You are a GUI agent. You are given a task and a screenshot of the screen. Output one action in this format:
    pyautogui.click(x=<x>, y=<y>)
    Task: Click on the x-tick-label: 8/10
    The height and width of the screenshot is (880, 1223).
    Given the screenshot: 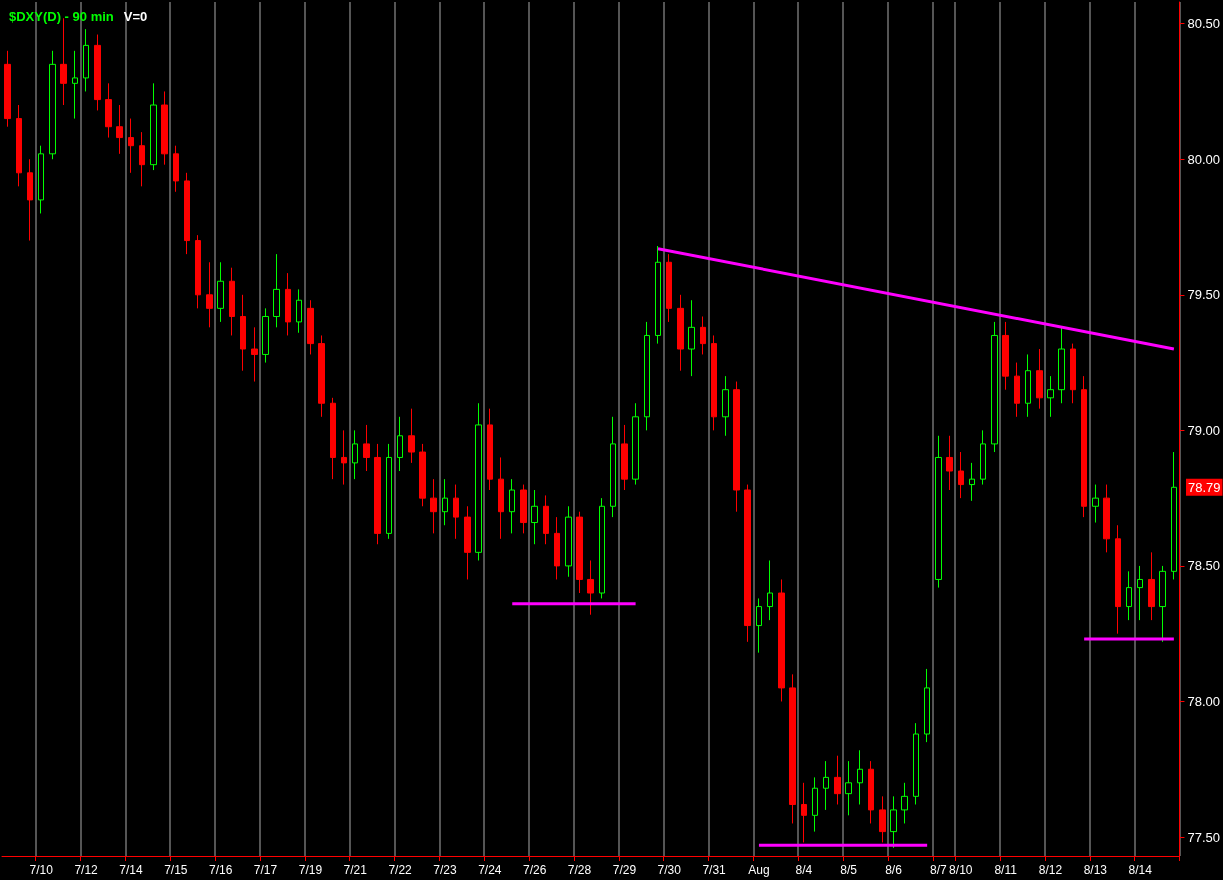 What is the action you would take?
    pyautogui.click(x=961, y=870)
    